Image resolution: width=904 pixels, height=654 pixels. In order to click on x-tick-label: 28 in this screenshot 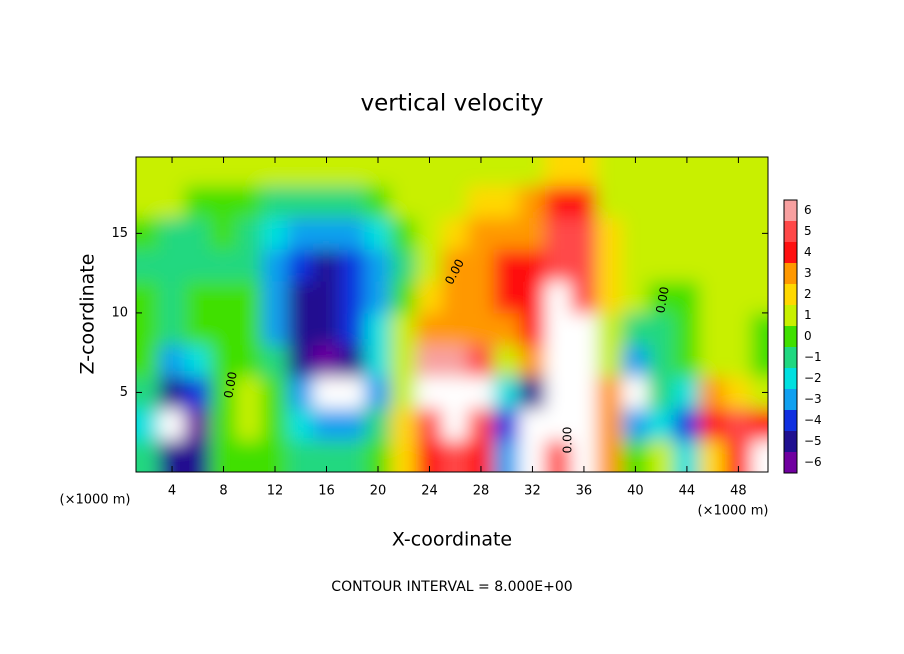, I will do `click(481, 491)`.